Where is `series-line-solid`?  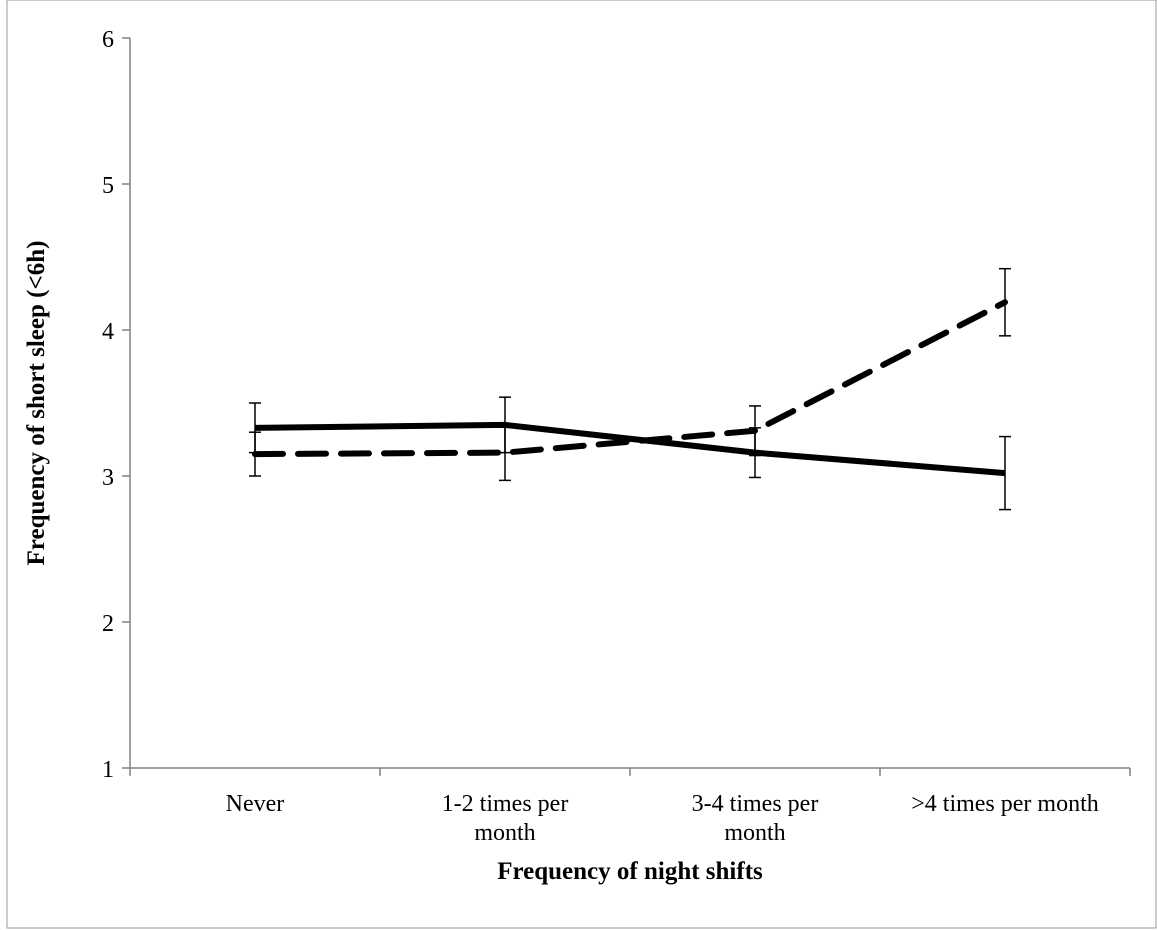 series-line-solid is located at coordinates (630, 449).